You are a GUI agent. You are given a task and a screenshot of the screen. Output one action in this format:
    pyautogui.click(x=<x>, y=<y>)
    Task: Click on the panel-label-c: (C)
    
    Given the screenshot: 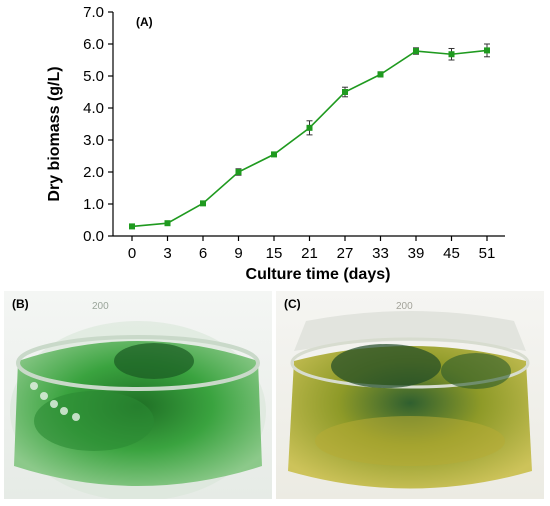 What is the action you would take?
    pyautogui.click(x=292, y=304)
    